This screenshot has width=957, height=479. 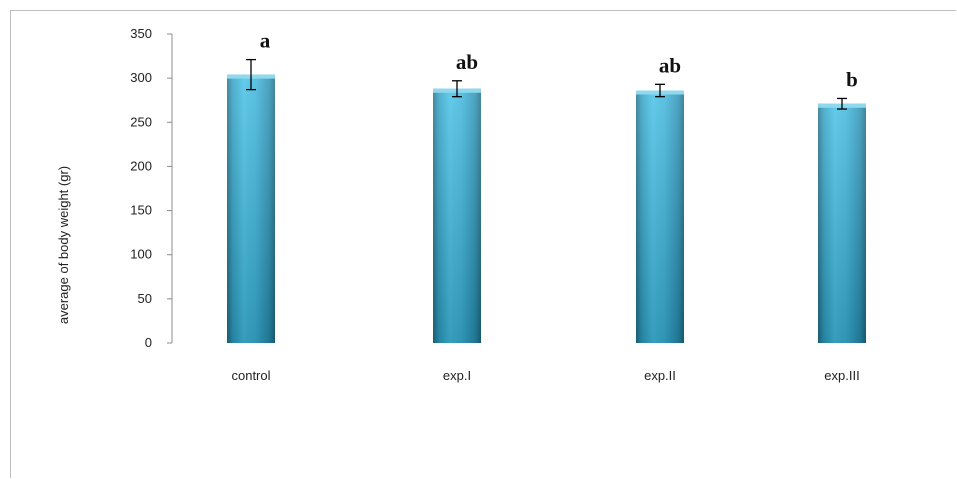 I want to click on significance-label: a, so click(x=265, y=41).